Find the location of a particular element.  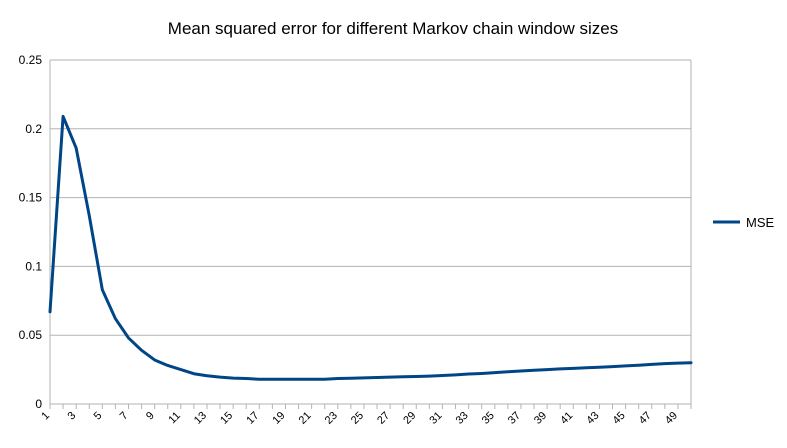

x-tick-label: 19 is located at coordinates (278, 418).